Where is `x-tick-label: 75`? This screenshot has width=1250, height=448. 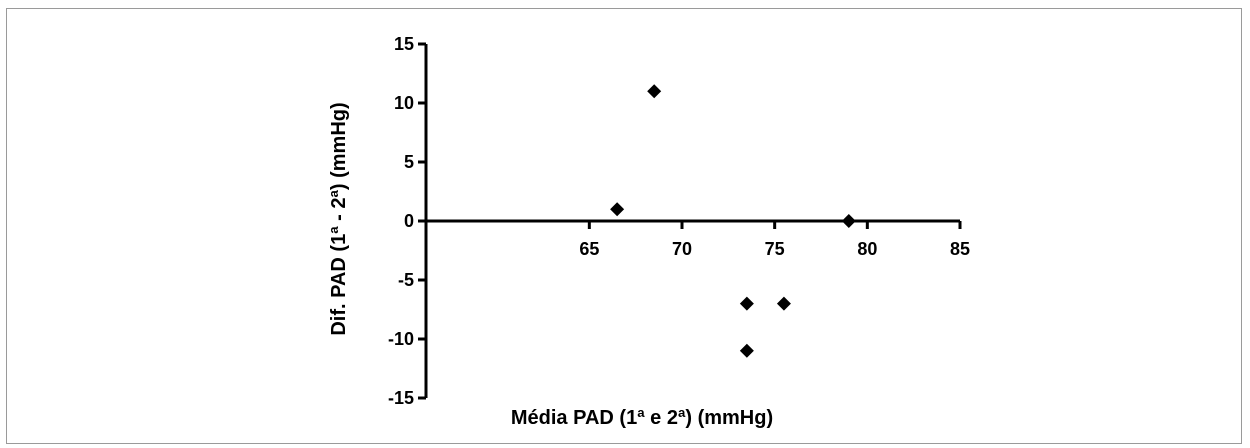
x-tick-label: 75 is located at coordinates (775, 249).